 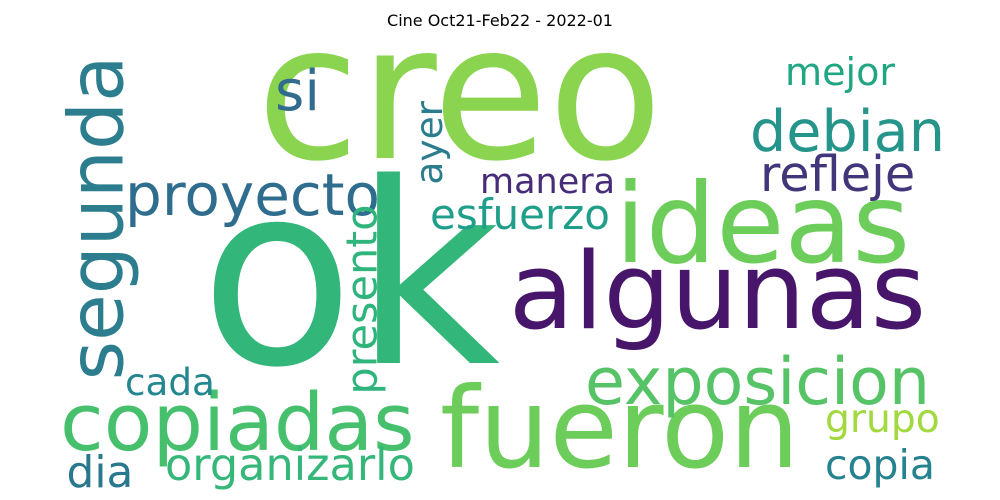 What do you see at coordinates (297, 92) in the screenshot?
I see `word-si: si` at bounding box center [297, 92].